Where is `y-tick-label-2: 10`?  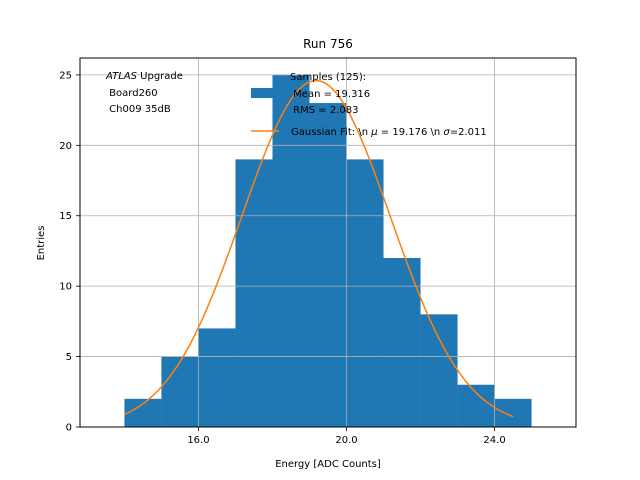 y-tick-label-2: 10 is located at coordinates (65, 287).